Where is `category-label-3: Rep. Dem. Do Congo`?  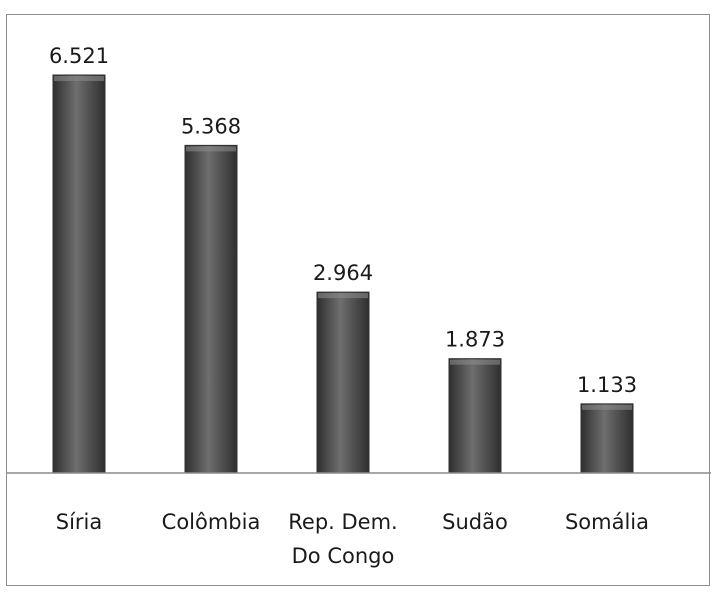
category-label-3: Rep. Dem. Do Congo is located at coordinates (342, 539).